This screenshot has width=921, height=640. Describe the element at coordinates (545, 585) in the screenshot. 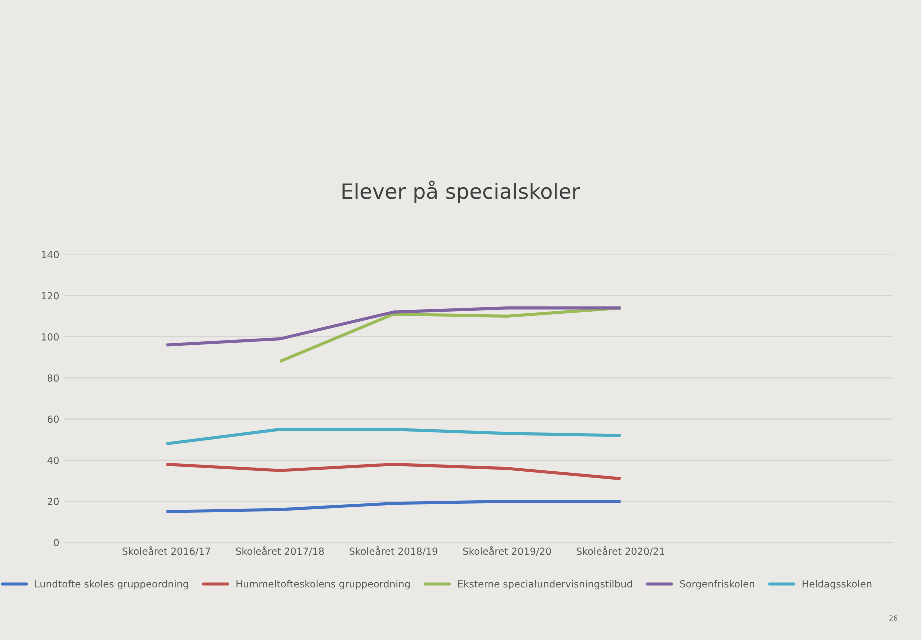

I see `legend-label: Eksterne specialundervisningstilbud` at that location.